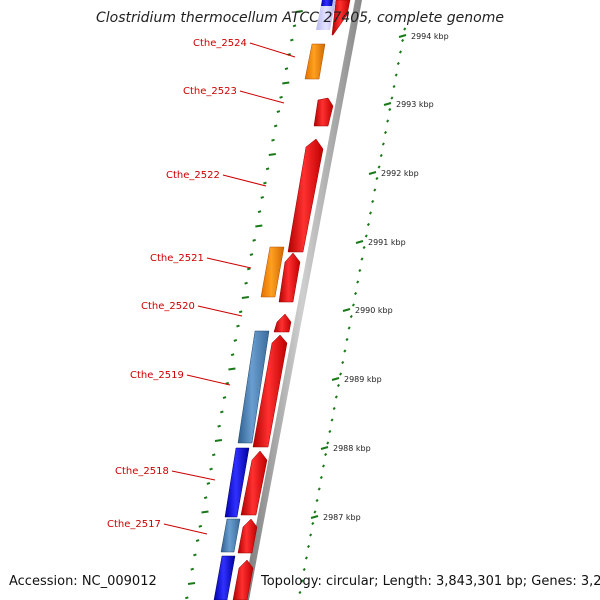 The height and width of the screenshot is (600, 600). What do you see at coordinates (387, 242) in the screenshot?
I see `scale-label: 2991 kbp` at bounding box center [387, 242].